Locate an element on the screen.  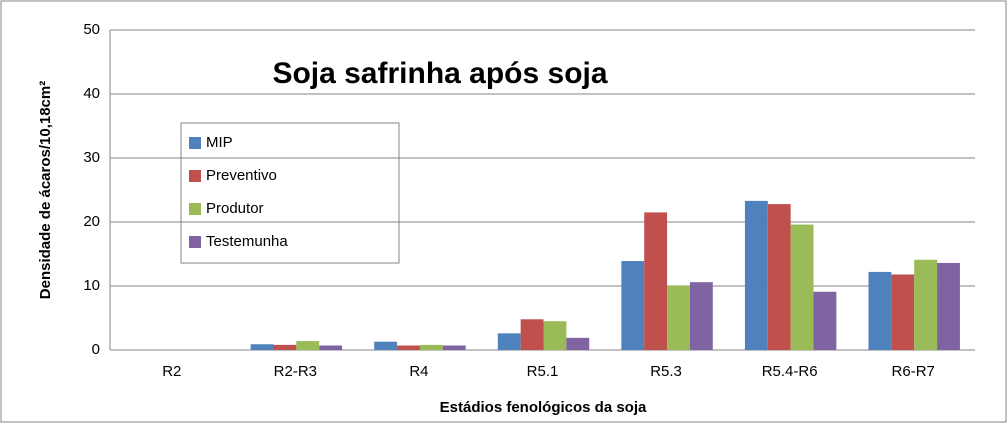
y-tick-label: 40 is located at coordinates (91, 93).